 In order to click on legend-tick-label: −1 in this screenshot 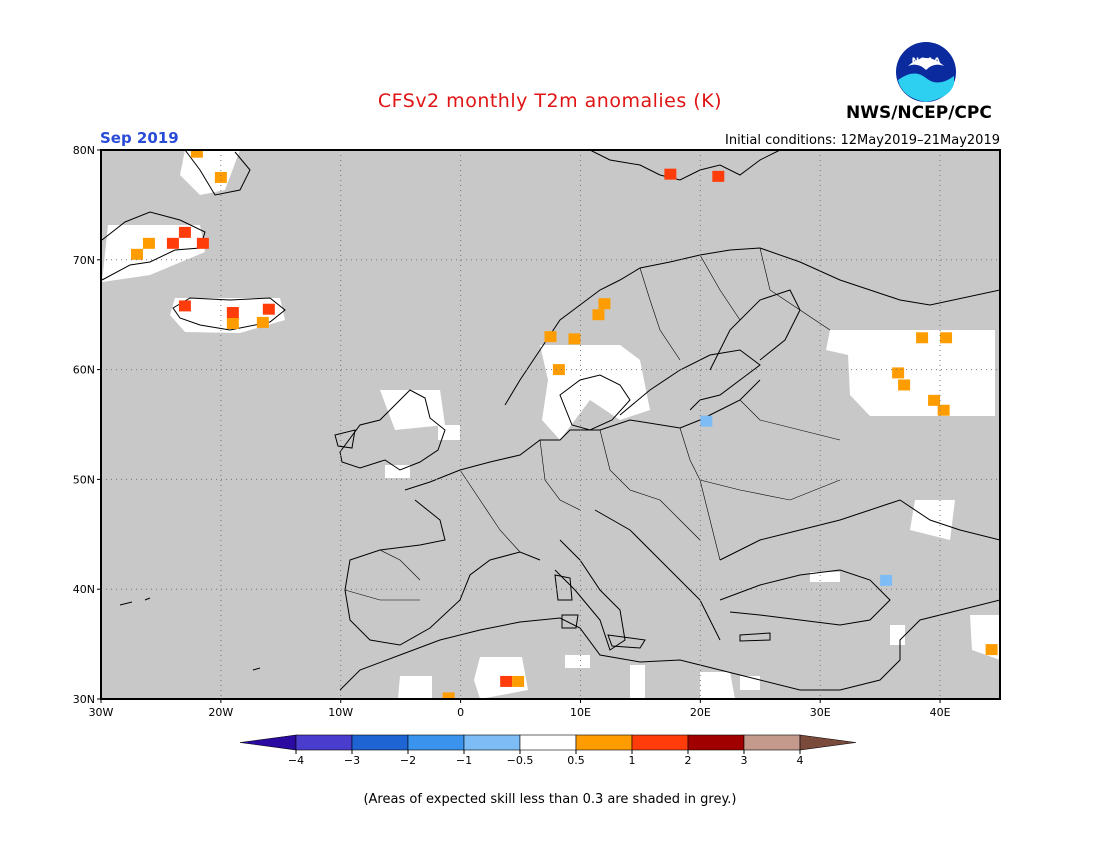, I will do `click(464, 760)`.